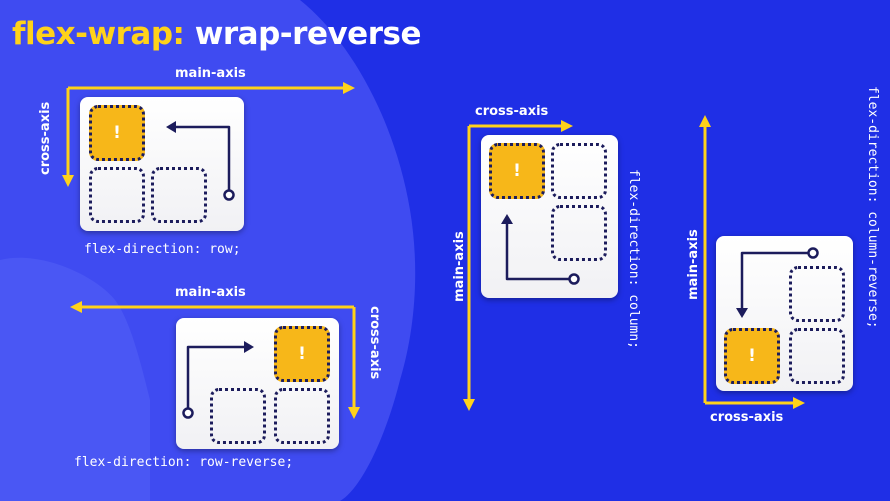 This screenshot has height=501, width=890. What do you see at coordinates (308, 34) in the screenshot?
I see `title-value: wrap-reverse` at bounding box center [308, 34].